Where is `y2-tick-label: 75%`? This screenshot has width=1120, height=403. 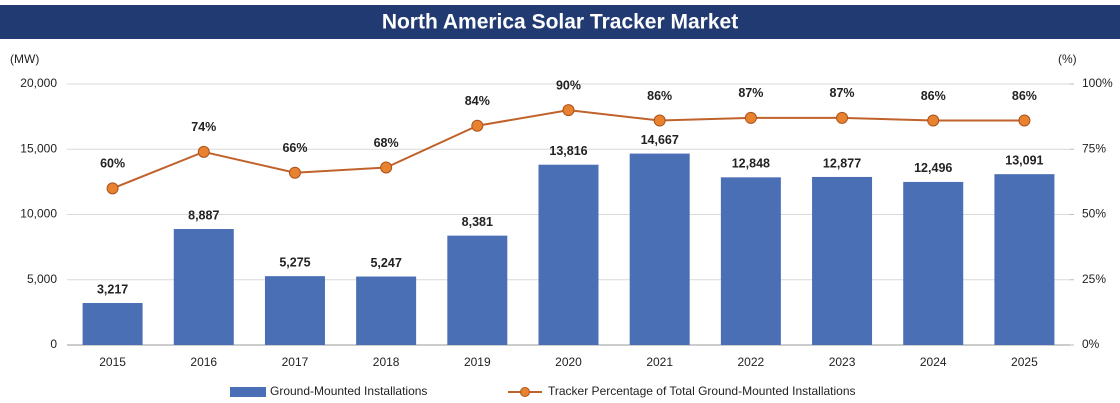
y2-tick-label: 75% is located at coordinates (1094, 148).